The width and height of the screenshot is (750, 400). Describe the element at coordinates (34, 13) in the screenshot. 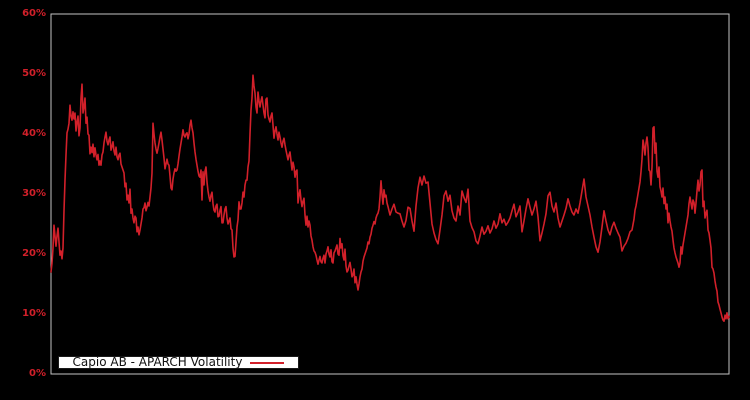

I see `y-axis-tick-label: 60%` at that location.